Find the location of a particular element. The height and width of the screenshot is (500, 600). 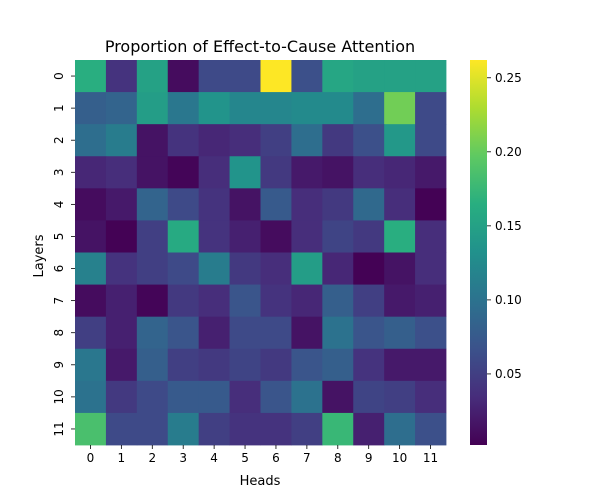

y-tick-label: 6 is located at coordinates (59, 269).